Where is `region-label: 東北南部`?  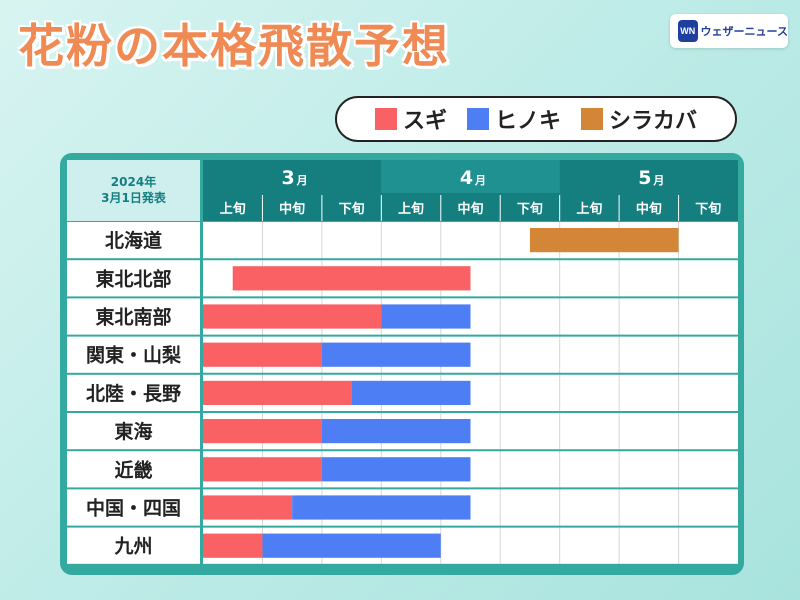 region-label: 東北南部 is located at coordinates (133, 317).